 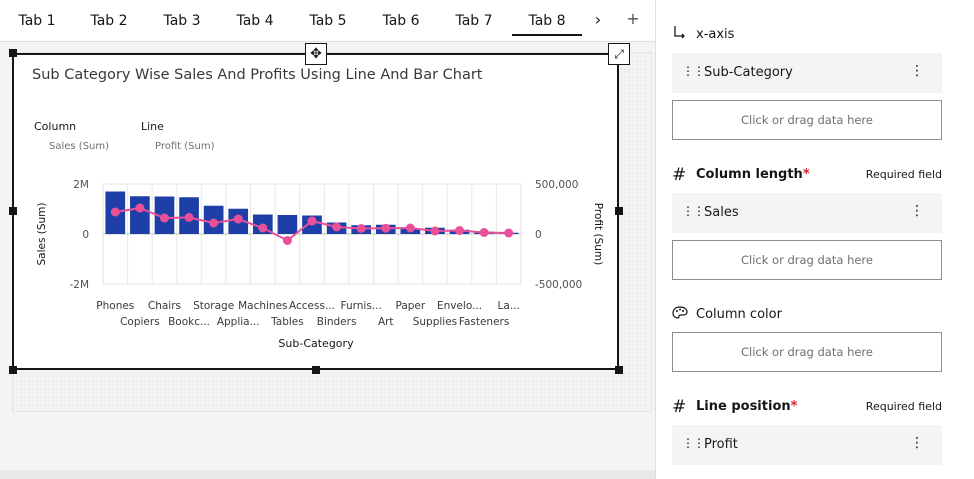 What do you see at coordinates (484, 322) in the screenshot?
I see `x-tick-label: Fasteners` at bounding box center [484, 322].